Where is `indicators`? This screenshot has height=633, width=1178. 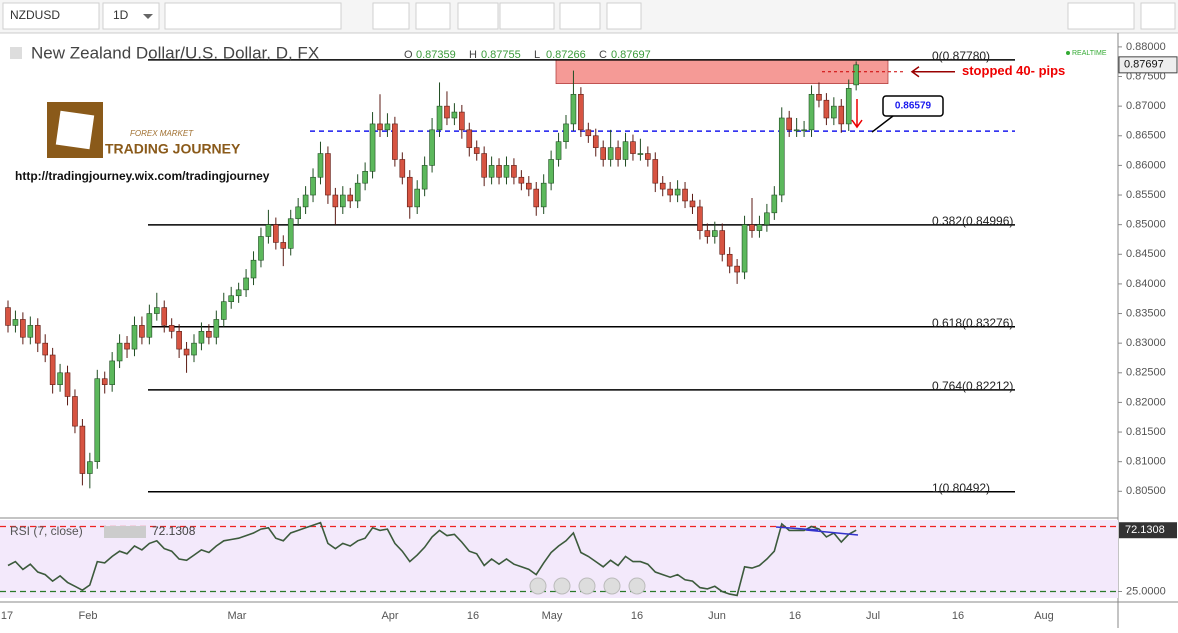
indicators is located at coordinates (478, 16).